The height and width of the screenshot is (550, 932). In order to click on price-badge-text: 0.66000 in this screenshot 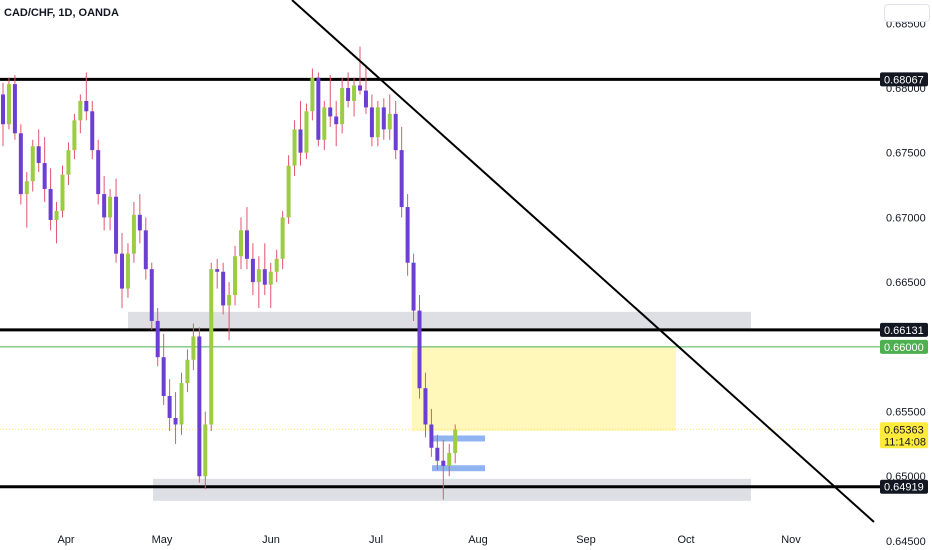, I will do `click(904, 348)`.